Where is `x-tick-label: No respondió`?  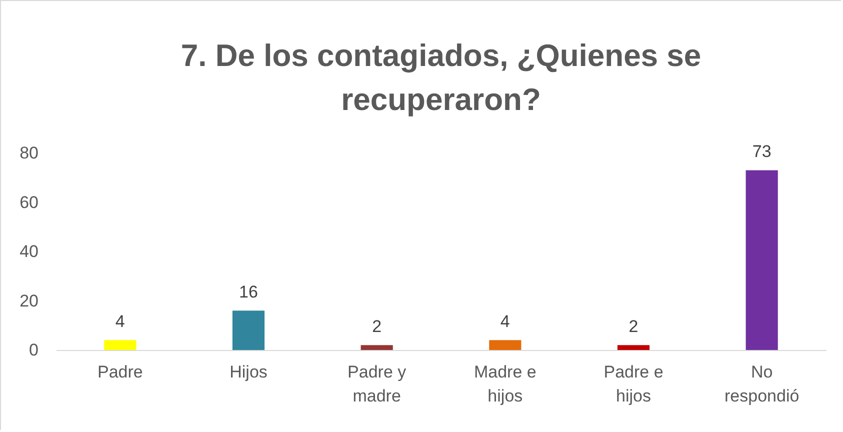 x-tick-label: No respondió is located at coordinates (762, 384).